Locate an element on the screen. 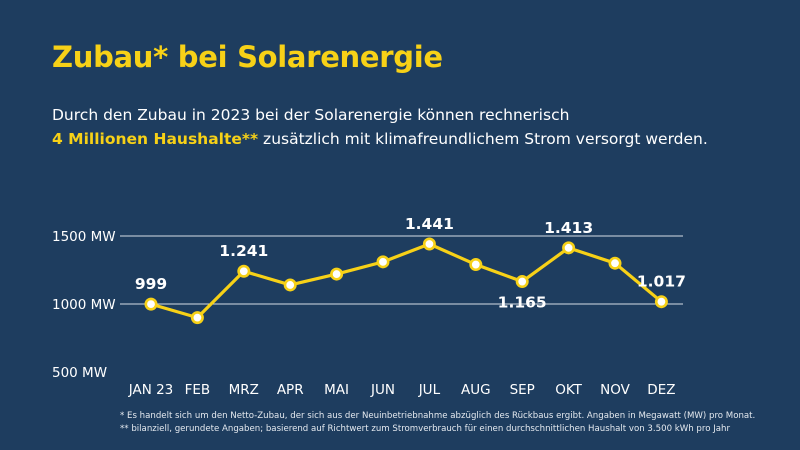 The width and height of the screenshot is (800, 450). data-labels: 999 1.241 1.441 1.165 1.413 1.017 is located at coordinates (410, 263).